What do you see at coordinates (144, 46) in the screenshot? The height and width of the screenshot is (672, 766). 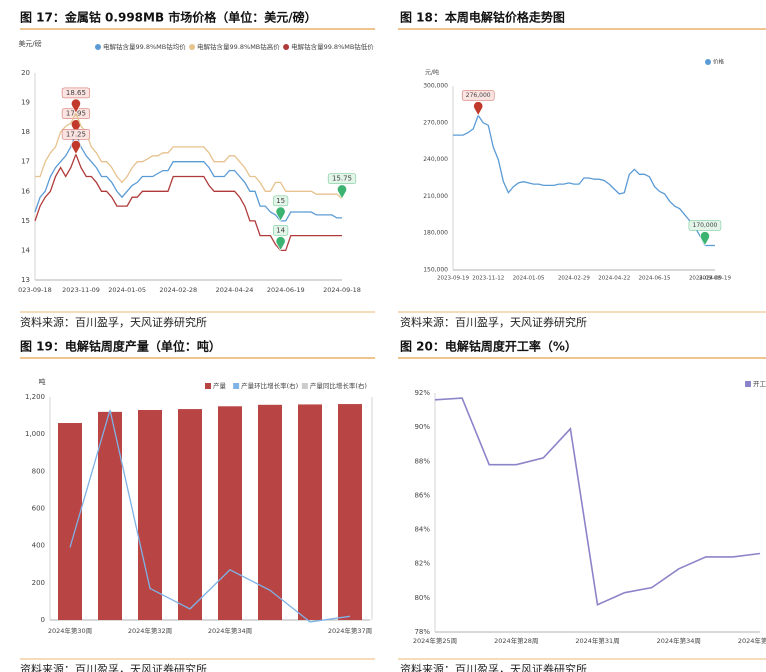 I see `legend-label: 电解钴含量99.8%MB钴均价` at bounding box center [144, 46].